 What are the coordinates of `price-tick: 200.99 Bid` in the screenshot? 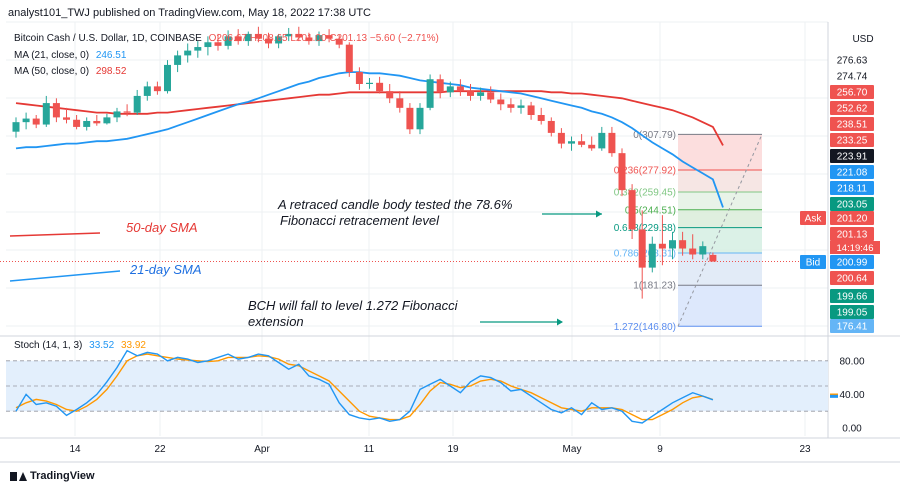 It's located at (837, 262).